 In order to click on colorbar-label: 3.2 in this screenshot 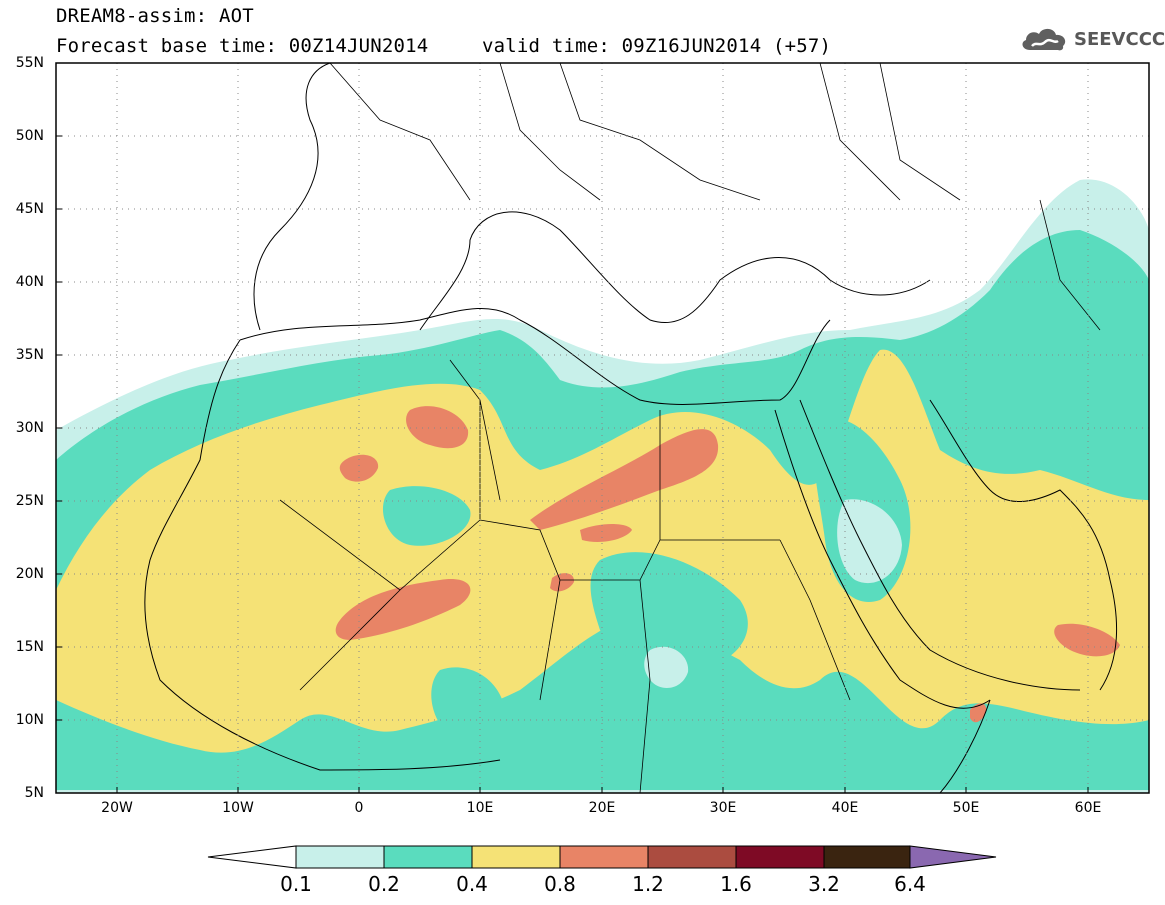, I will do `click(824, 884)`.